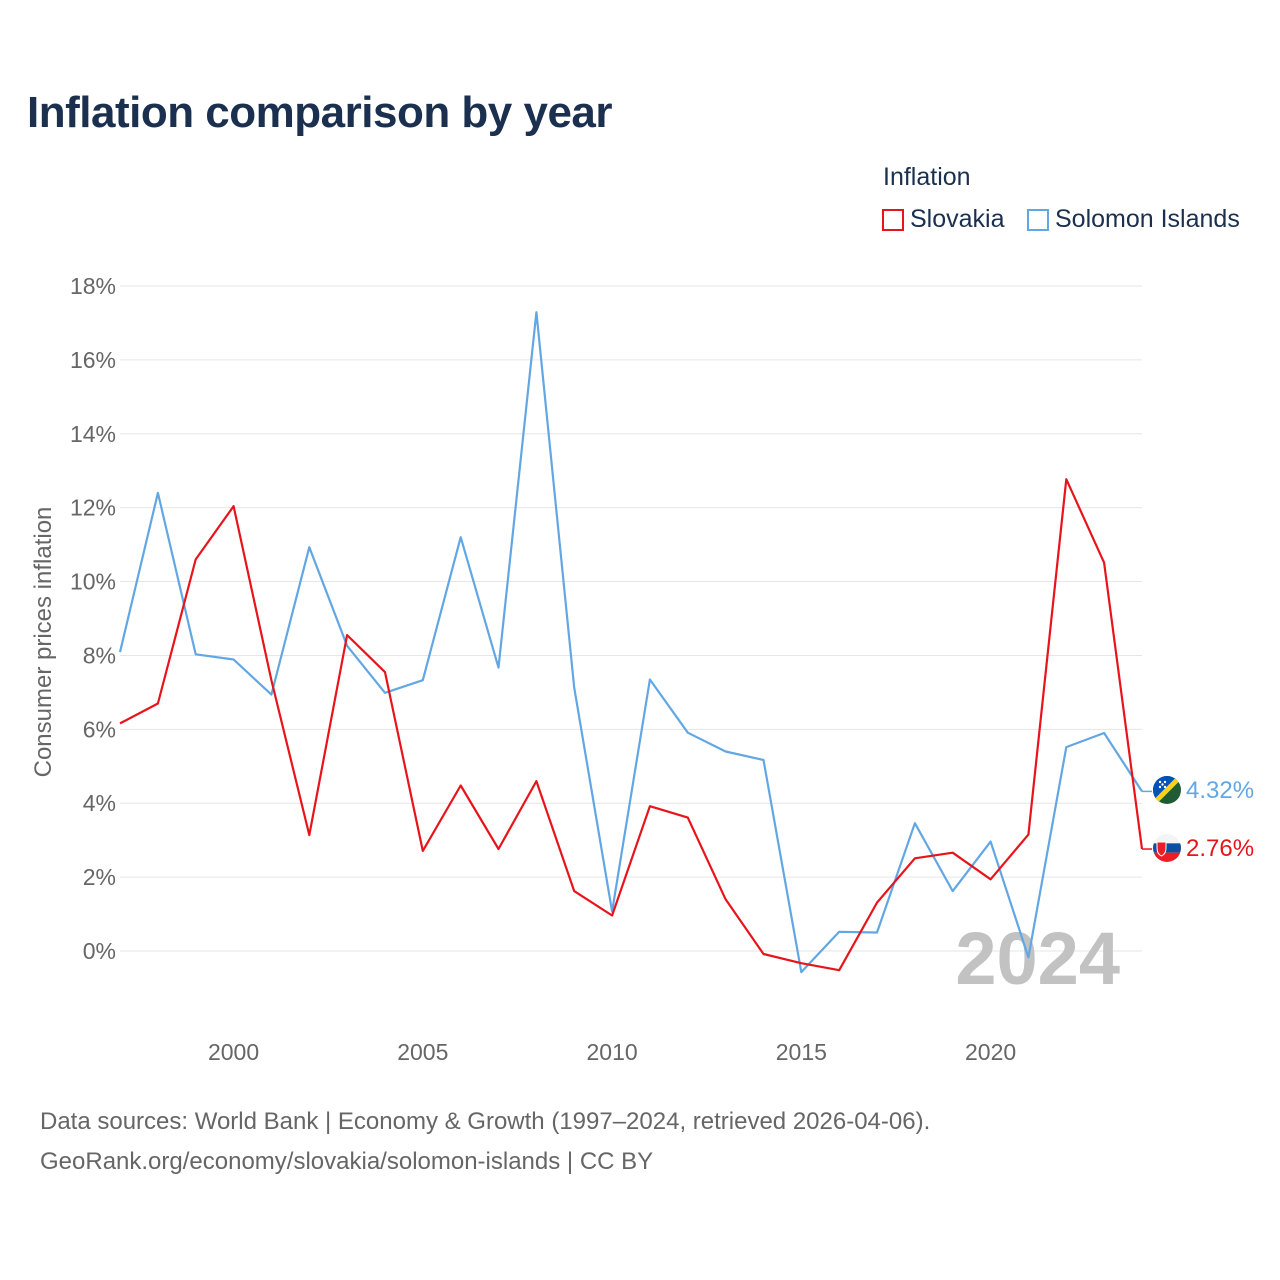 This screenshot has height=1280, width=1280. What do you see at coordinates (99, 951) in the screenshot?
I see `y-tick-label: 0%` at bounding box center [99, 951].